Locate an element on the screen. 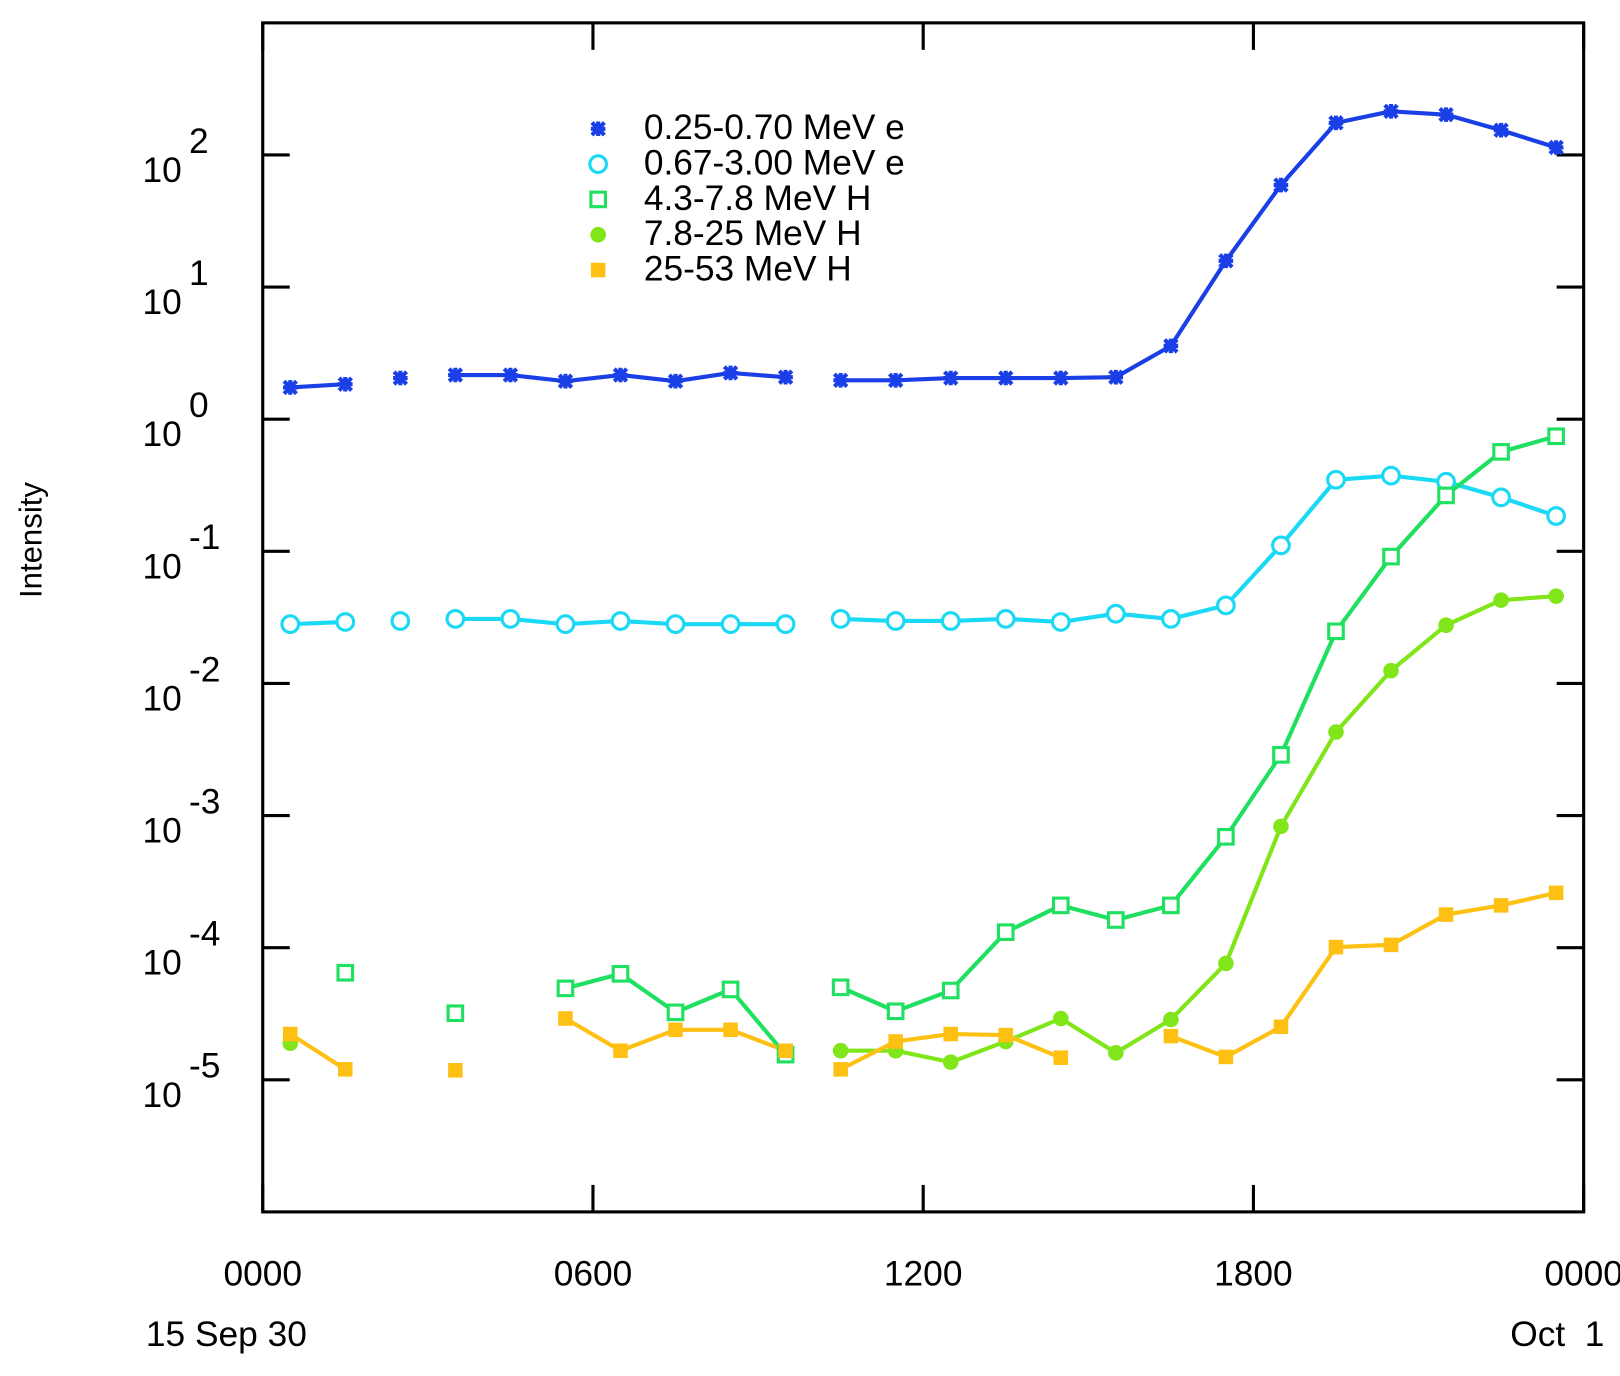 The image size is (1620, 1376). legend-label: 4.3-7.8 MeV H is located at coordinates (758, 198).